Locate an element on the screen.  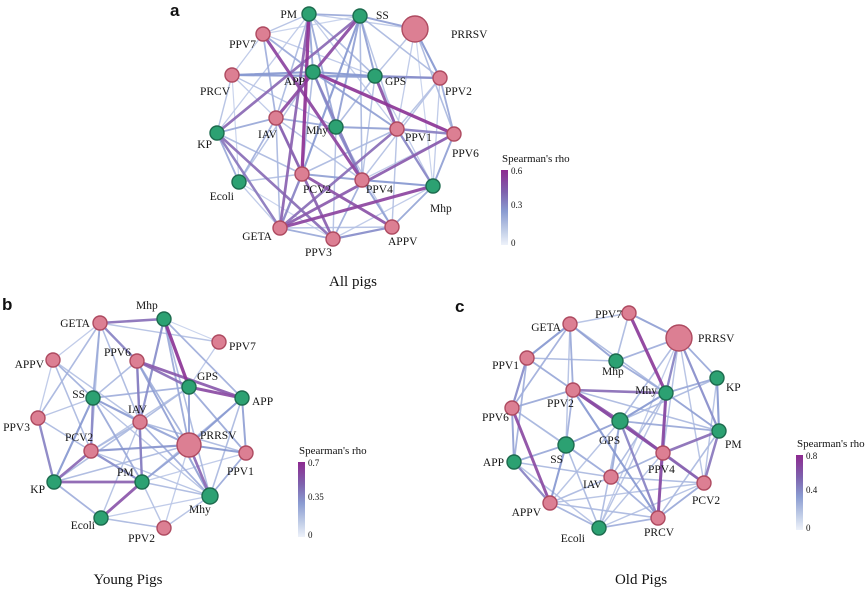
legend-b-tick-min: 0 is located at coordinates (310, 535).